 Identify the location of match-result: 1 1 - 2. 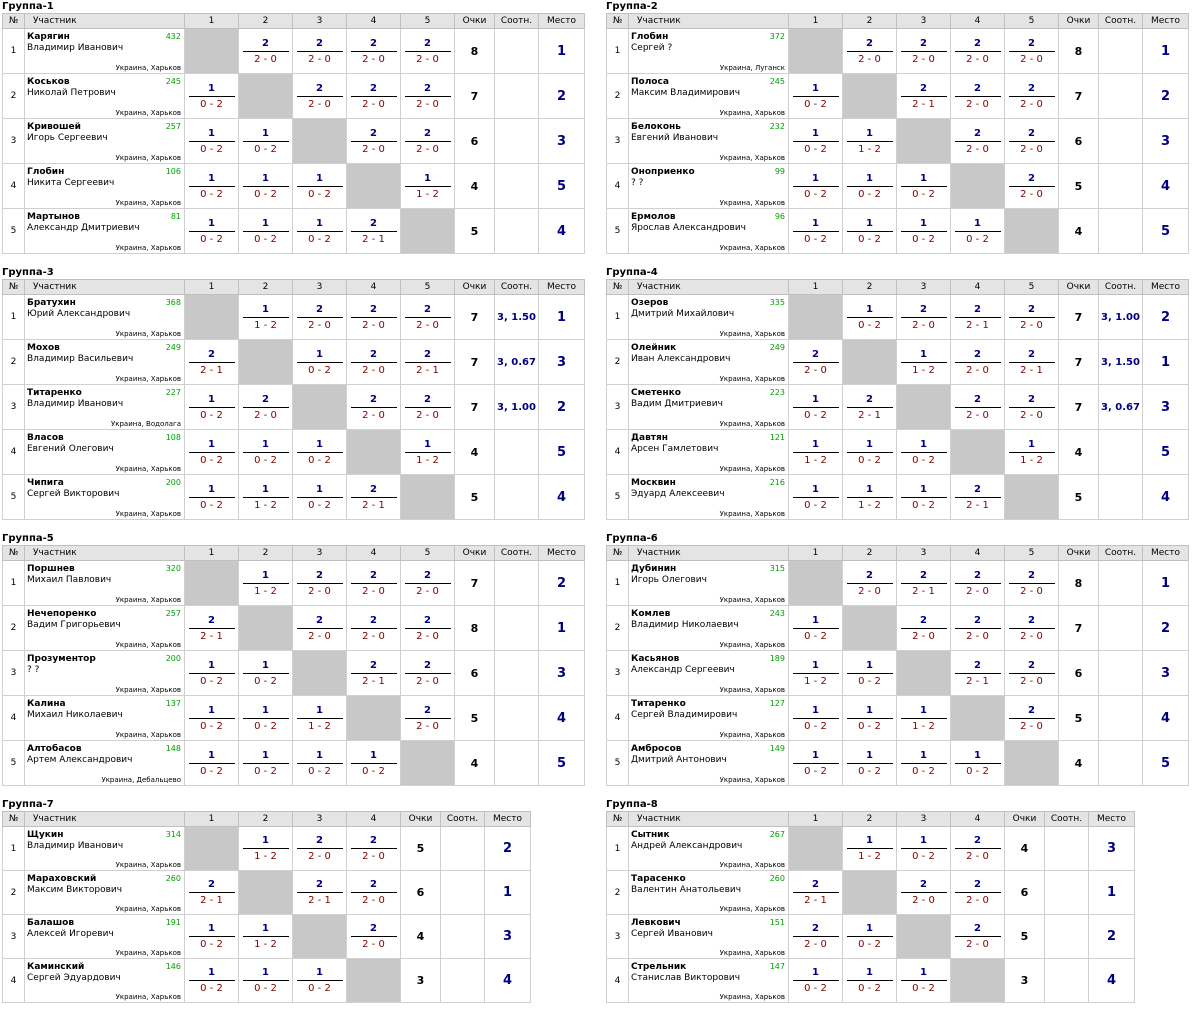
(265, 497).